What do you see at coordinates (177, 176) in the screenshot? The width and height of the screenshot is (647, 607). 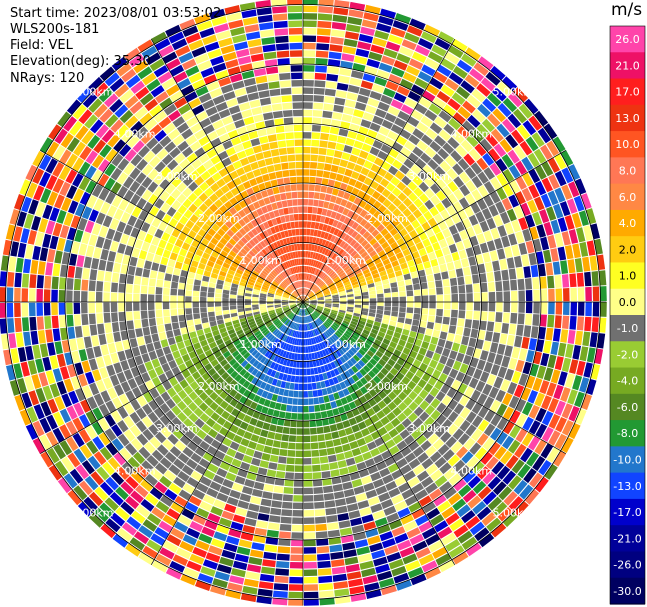 I see `ring-label: 3.00km` at bounding box center [177, 176].